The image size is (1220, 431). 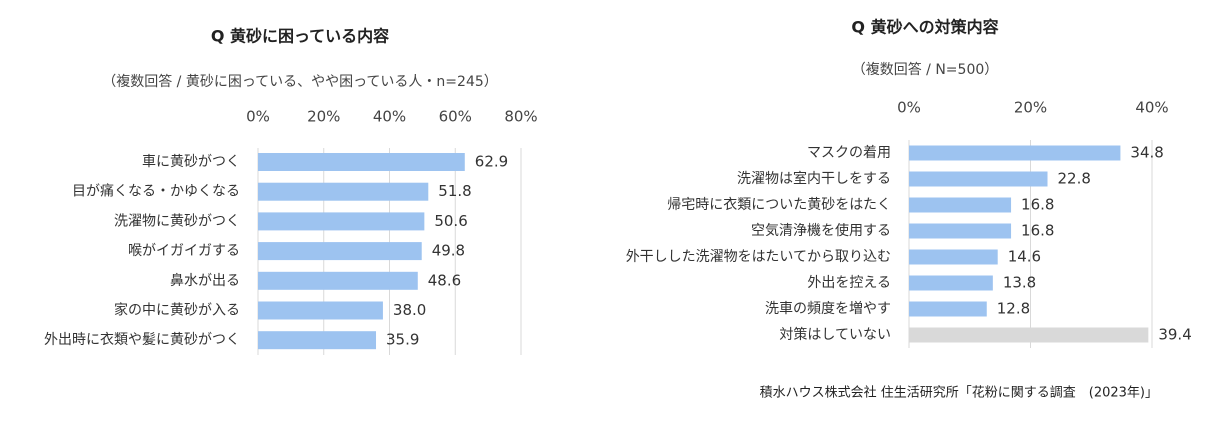 I want to click on category-label: 帰宅時に衣類についた黄砂をはたく, so click(x=779, y=204).